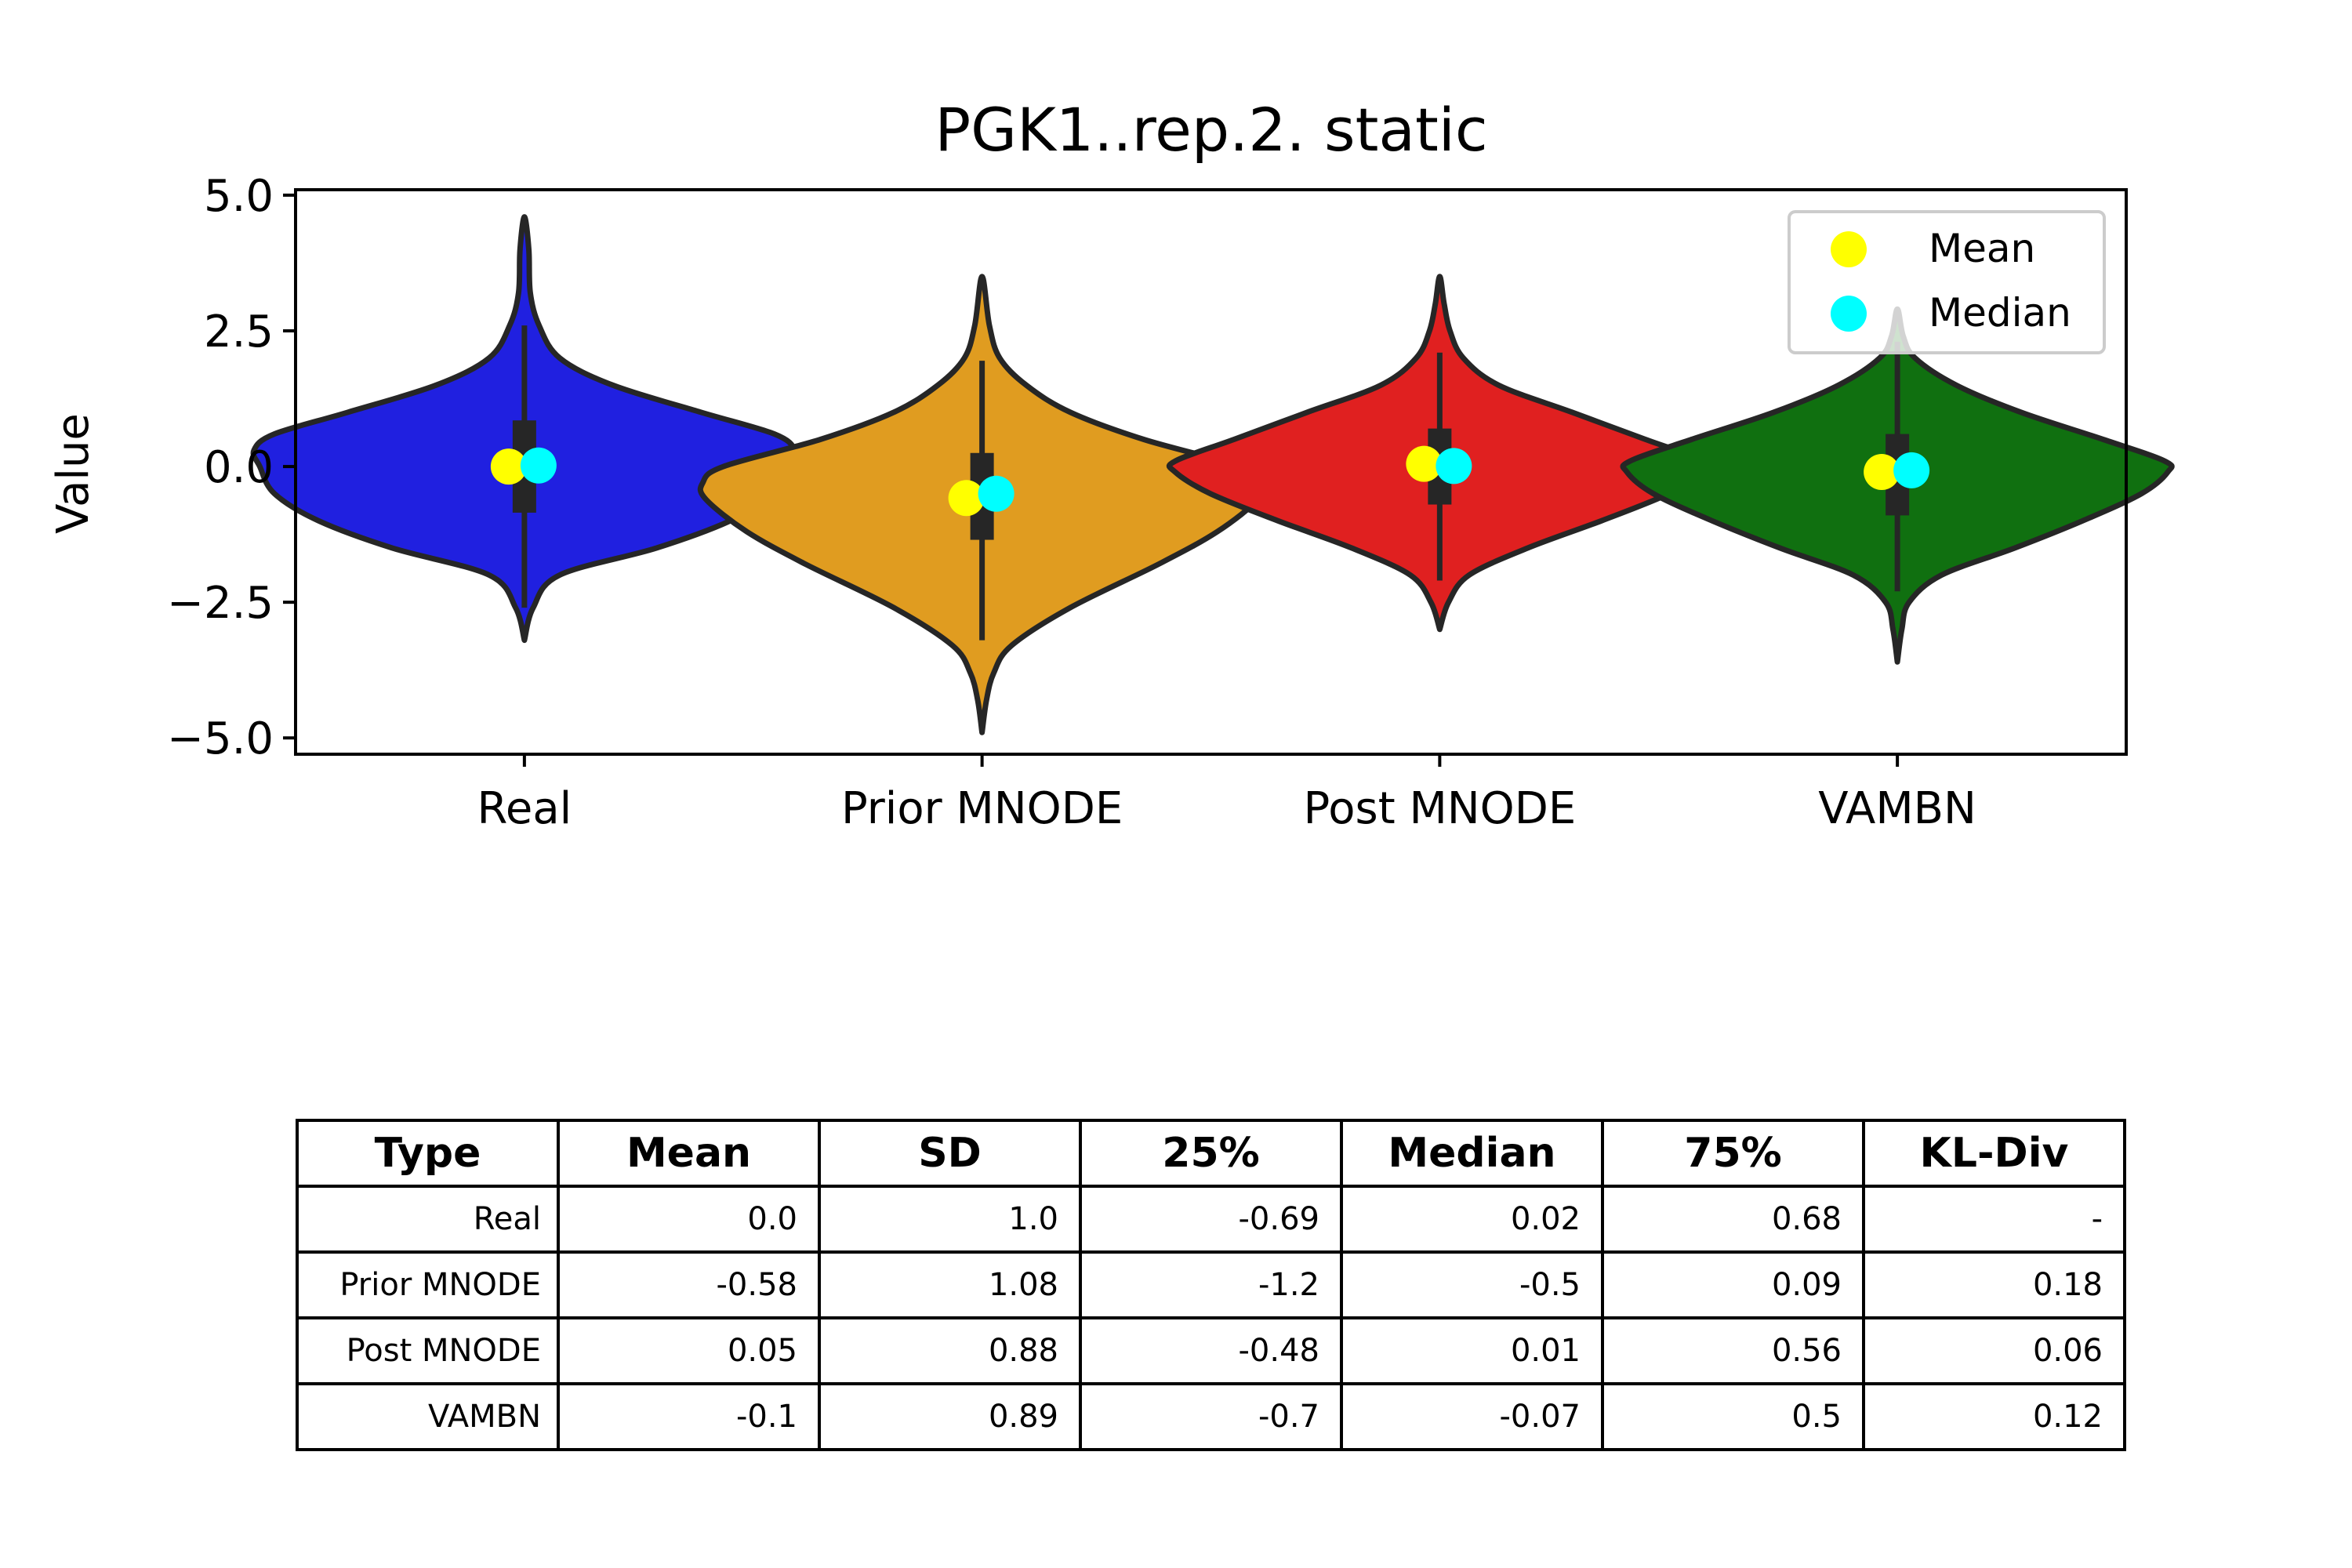  I want to click on table-cell: -0.48, so click(1211, 1350).